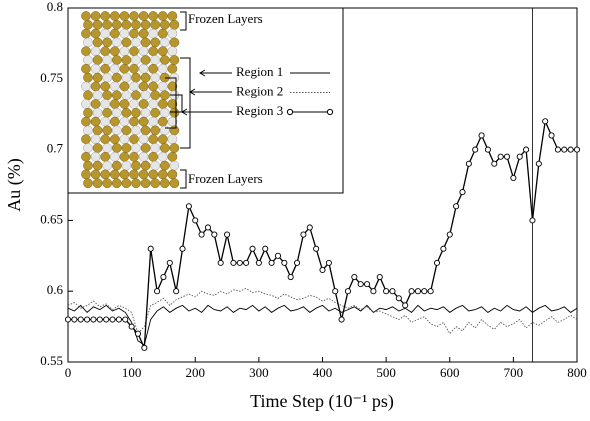 This screenshot has height=421, width=590. Describe the element at coordinates (322, 325) in the screenshot. I see `series-line` at that location.